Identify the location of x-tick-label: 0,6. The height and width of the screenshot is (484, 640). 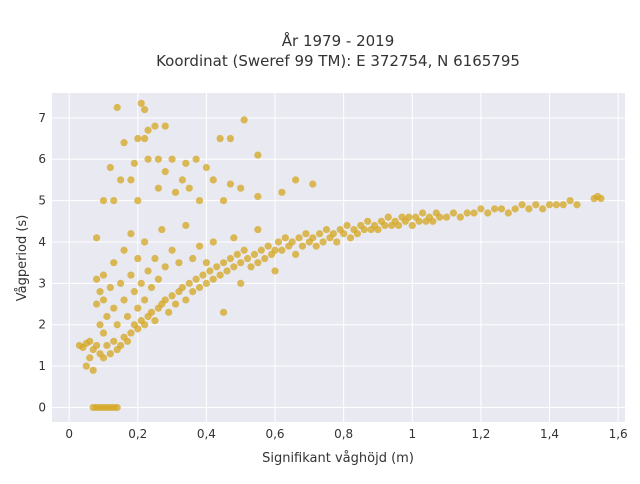
(274, 434).